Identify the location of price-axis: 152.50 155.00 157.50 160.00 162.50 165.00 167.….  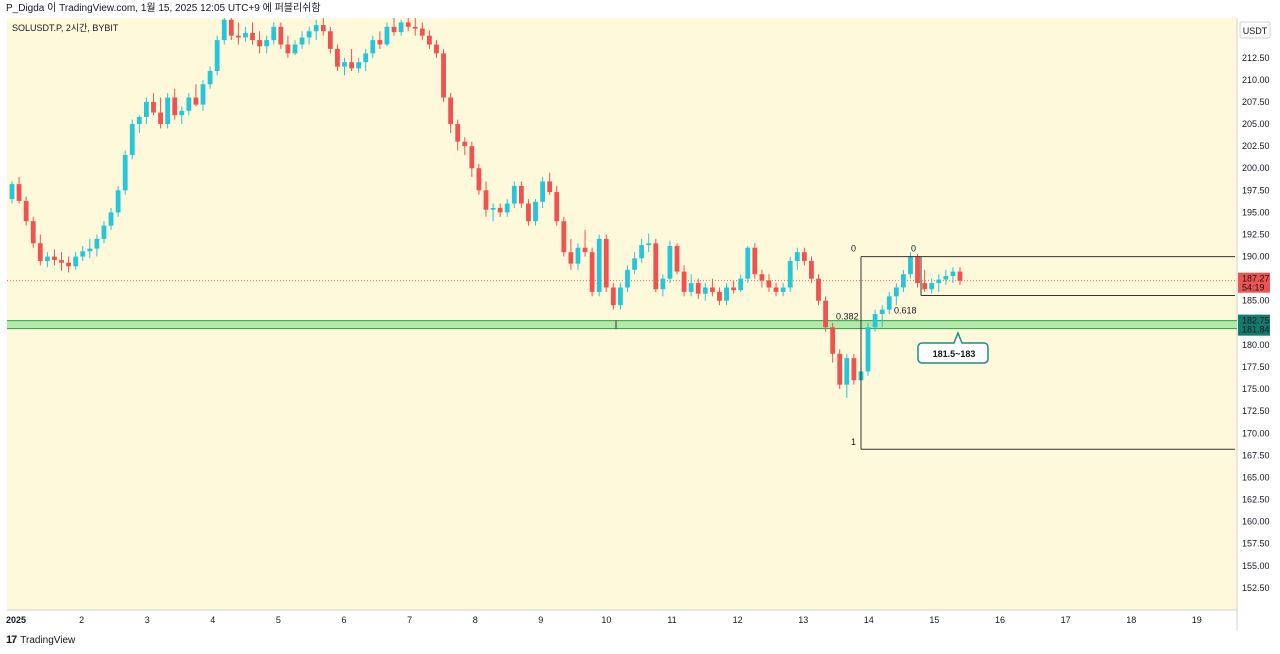
(1254, 312).